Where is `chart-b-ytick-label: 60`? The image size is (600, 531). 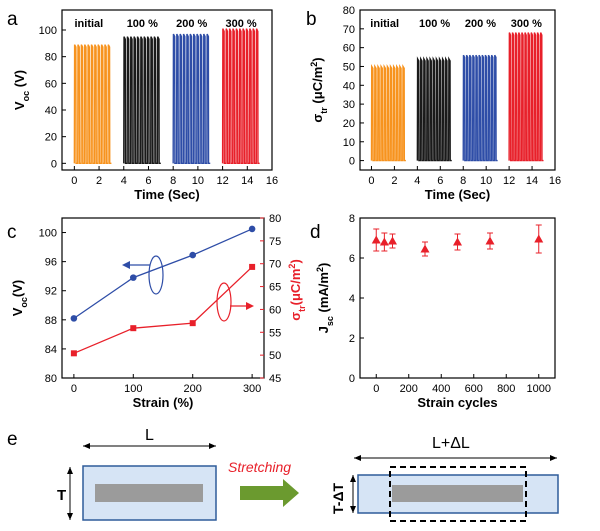 chart-b-ytick-label: 60 is located at coordinates (349, 49).